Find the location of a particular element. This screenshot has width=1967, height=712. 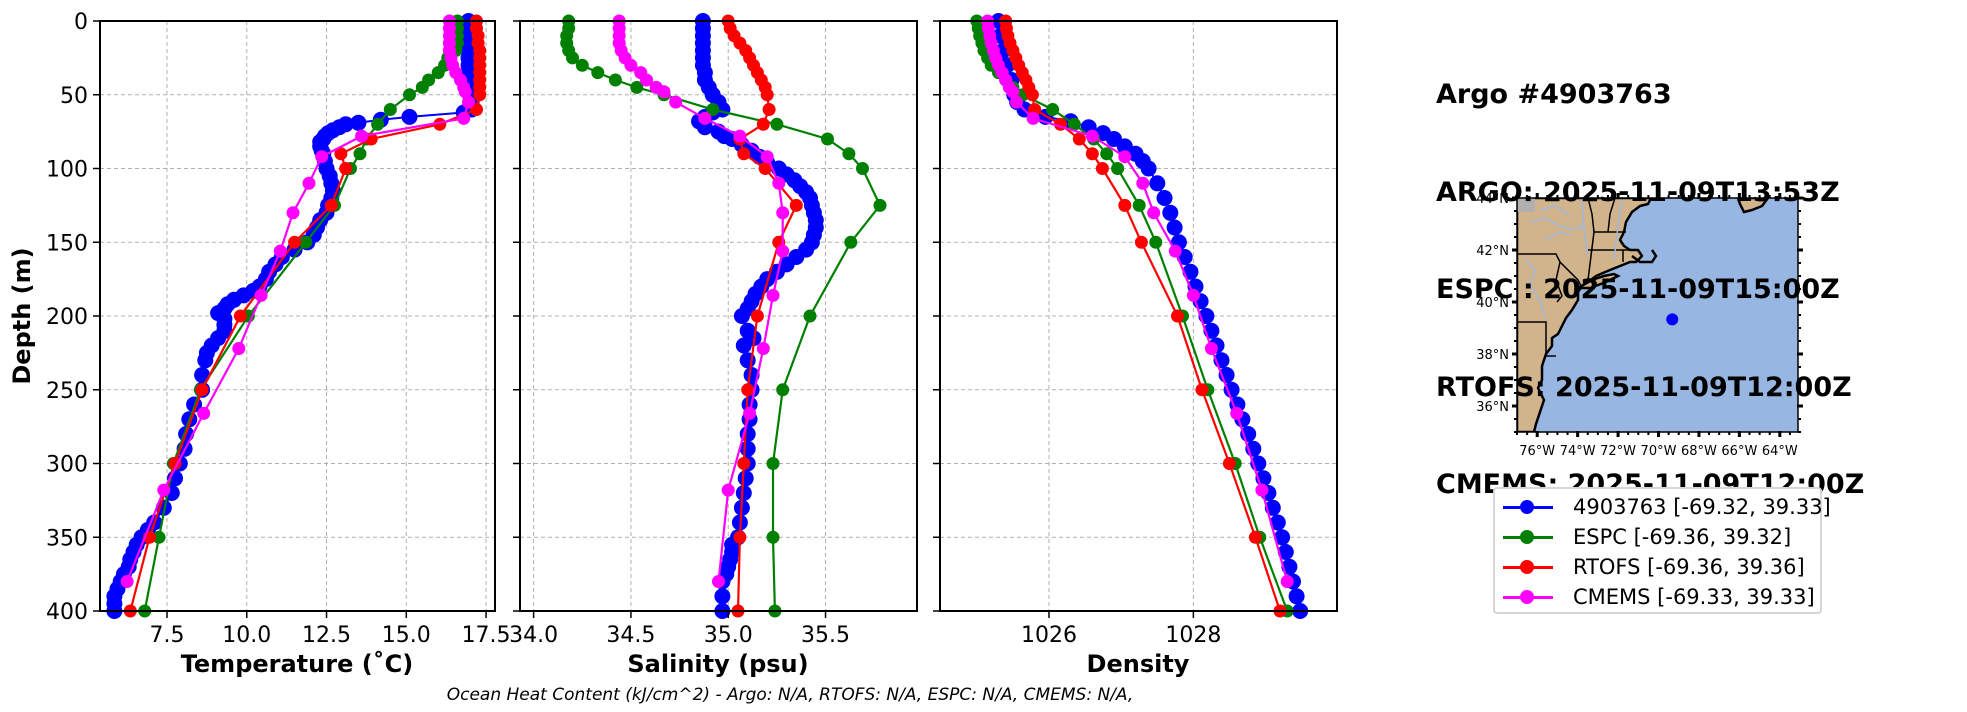

depth-ytick-label: 100 is located at coordinates (67, 170).